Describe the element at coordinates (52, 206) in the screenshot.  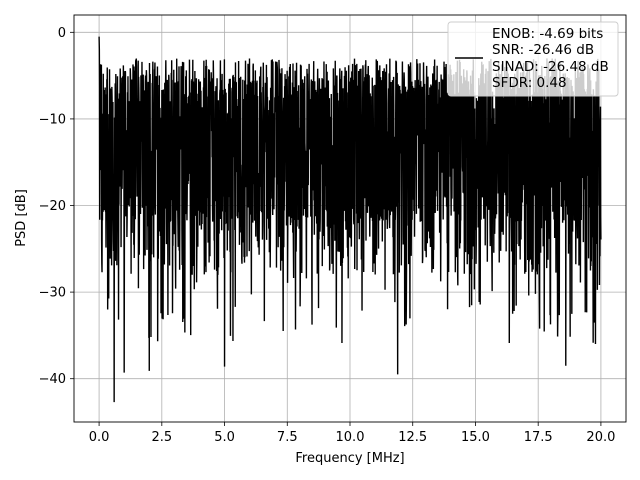
I see `y-tick-label: −20` at that location.